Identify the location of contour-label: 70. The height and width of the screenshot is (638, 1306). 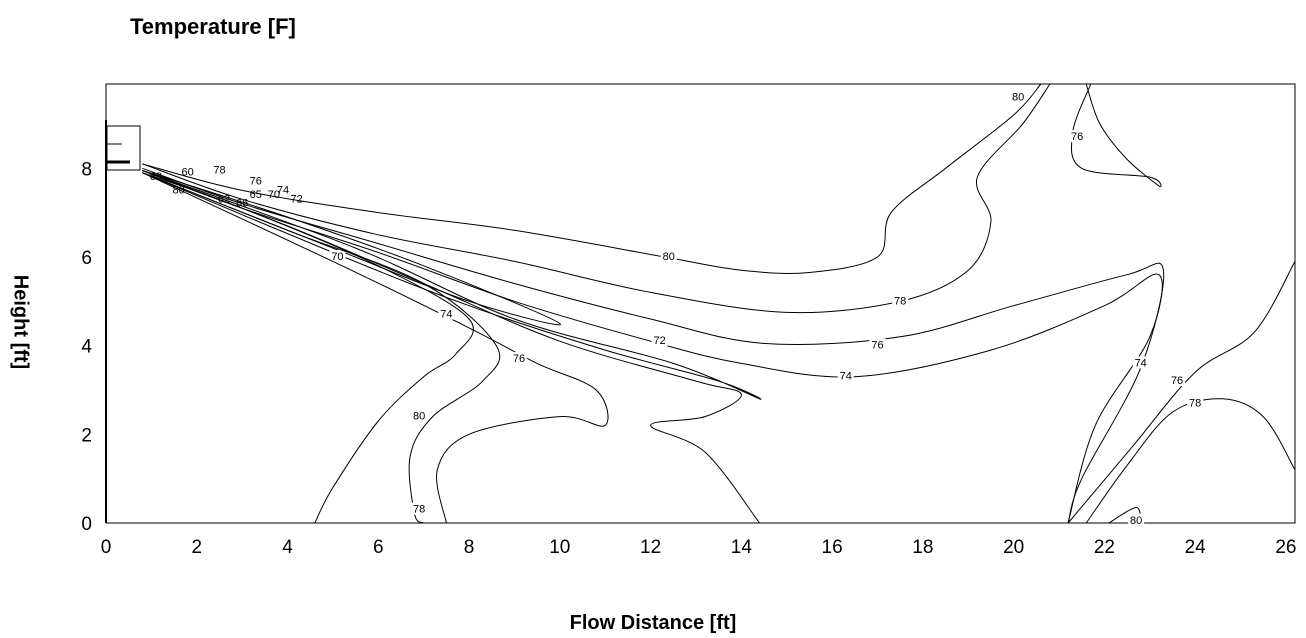
(337, 257).